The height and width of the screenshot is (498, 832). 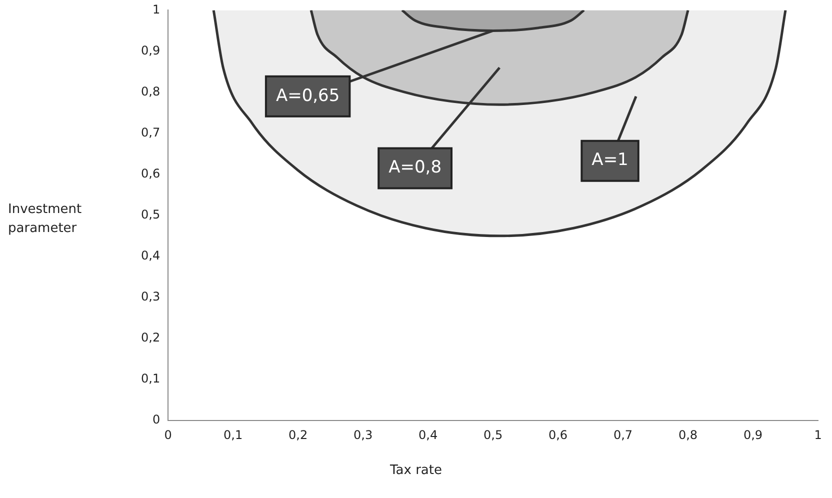 What do you see at coordinates (688, 435) in the screenshot?
I see `x-tick-label: 0,8` at bounding box center [688, 435].